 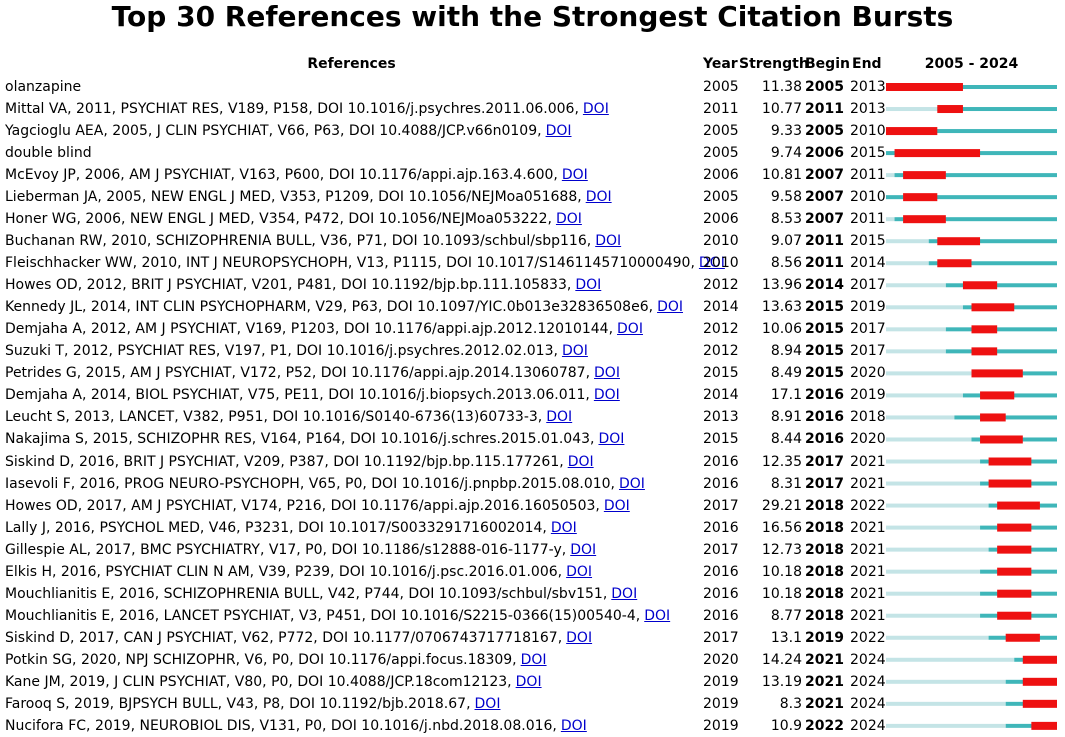 What do you see at coordinates (721, 351) in the screenshot?
I see `year: 2012` at bounding box center [721, 351].